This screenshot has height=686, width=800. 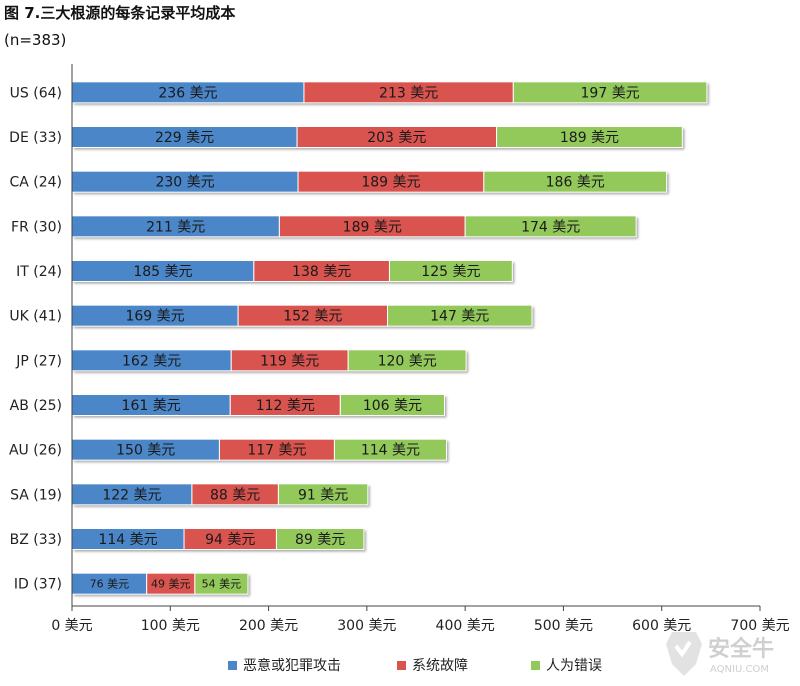 I want to click on category-label: CA (24), so click(x=35, y=183).